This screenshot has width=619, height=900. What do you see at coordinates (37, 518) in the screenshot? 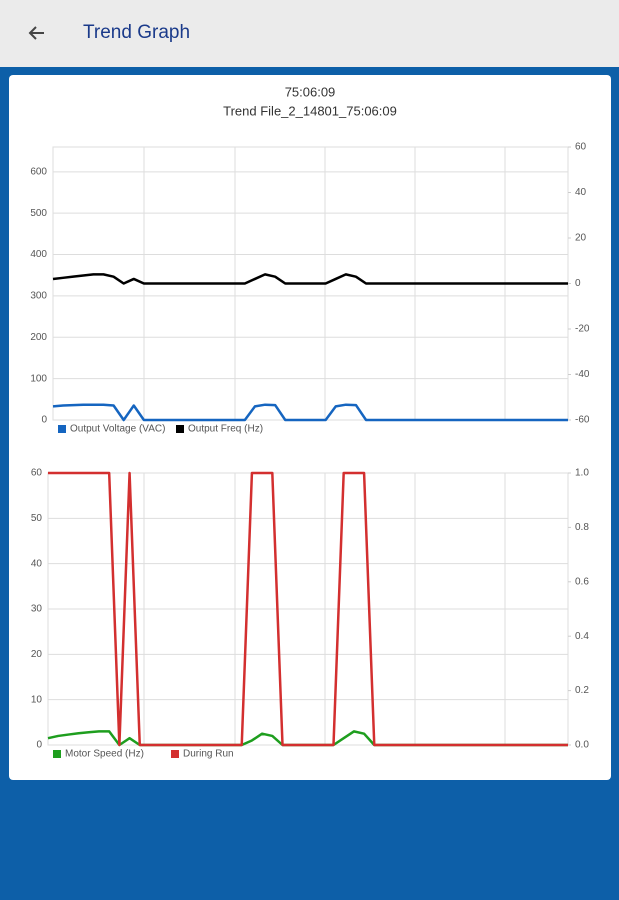
I see `y-tick-label: 50` at bounding box center [37, 518].